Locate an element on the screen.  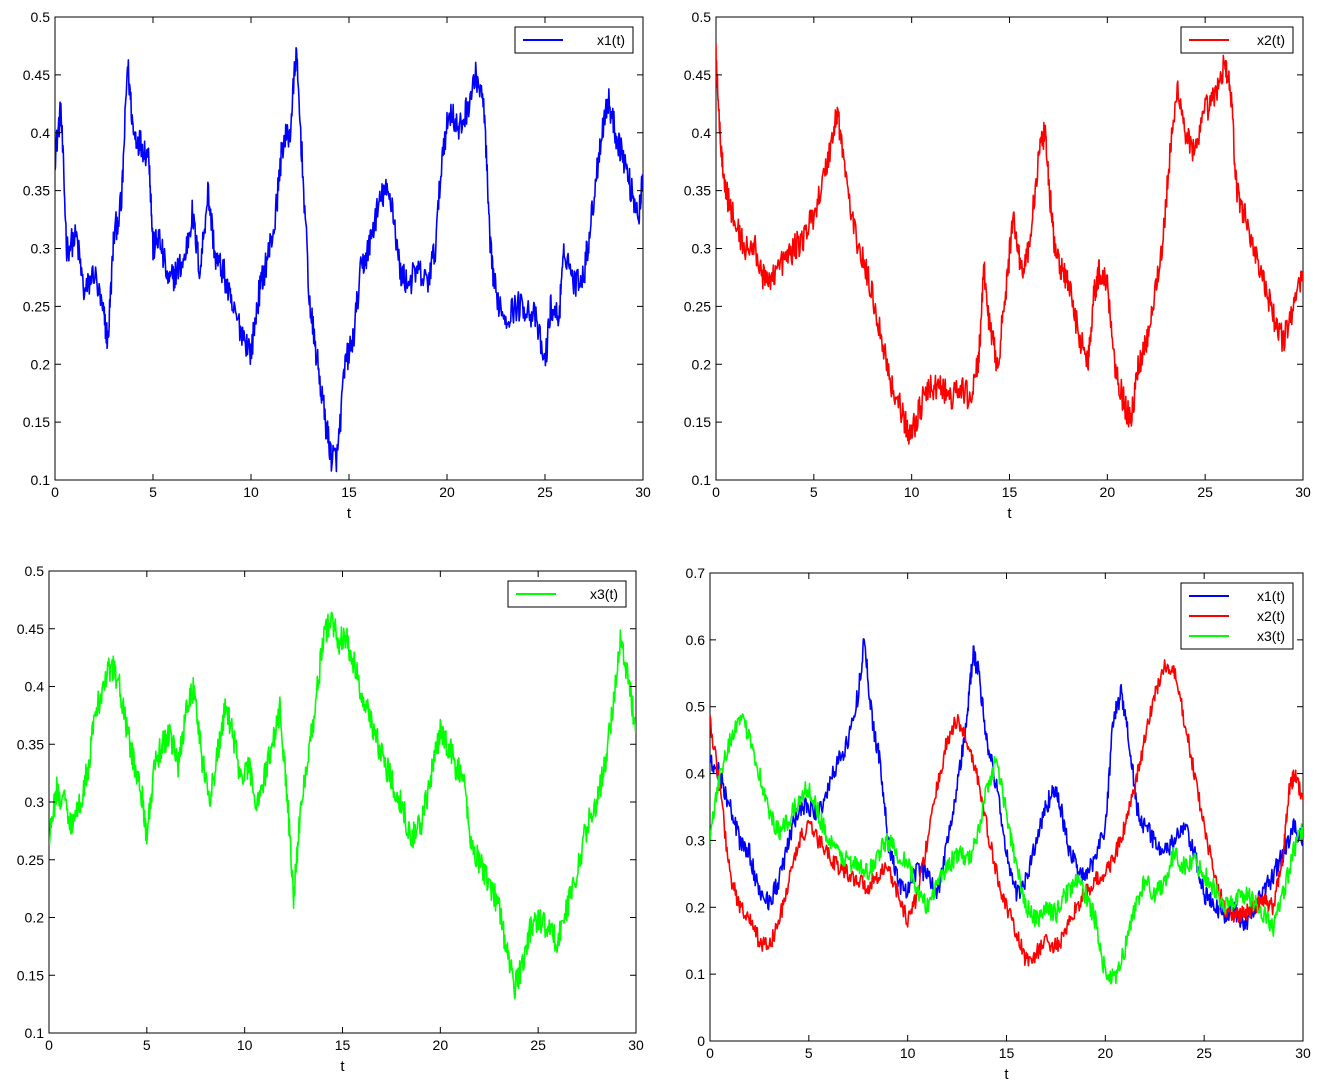
y-tick-label: 0.7 is located at coordinates (696, 573).